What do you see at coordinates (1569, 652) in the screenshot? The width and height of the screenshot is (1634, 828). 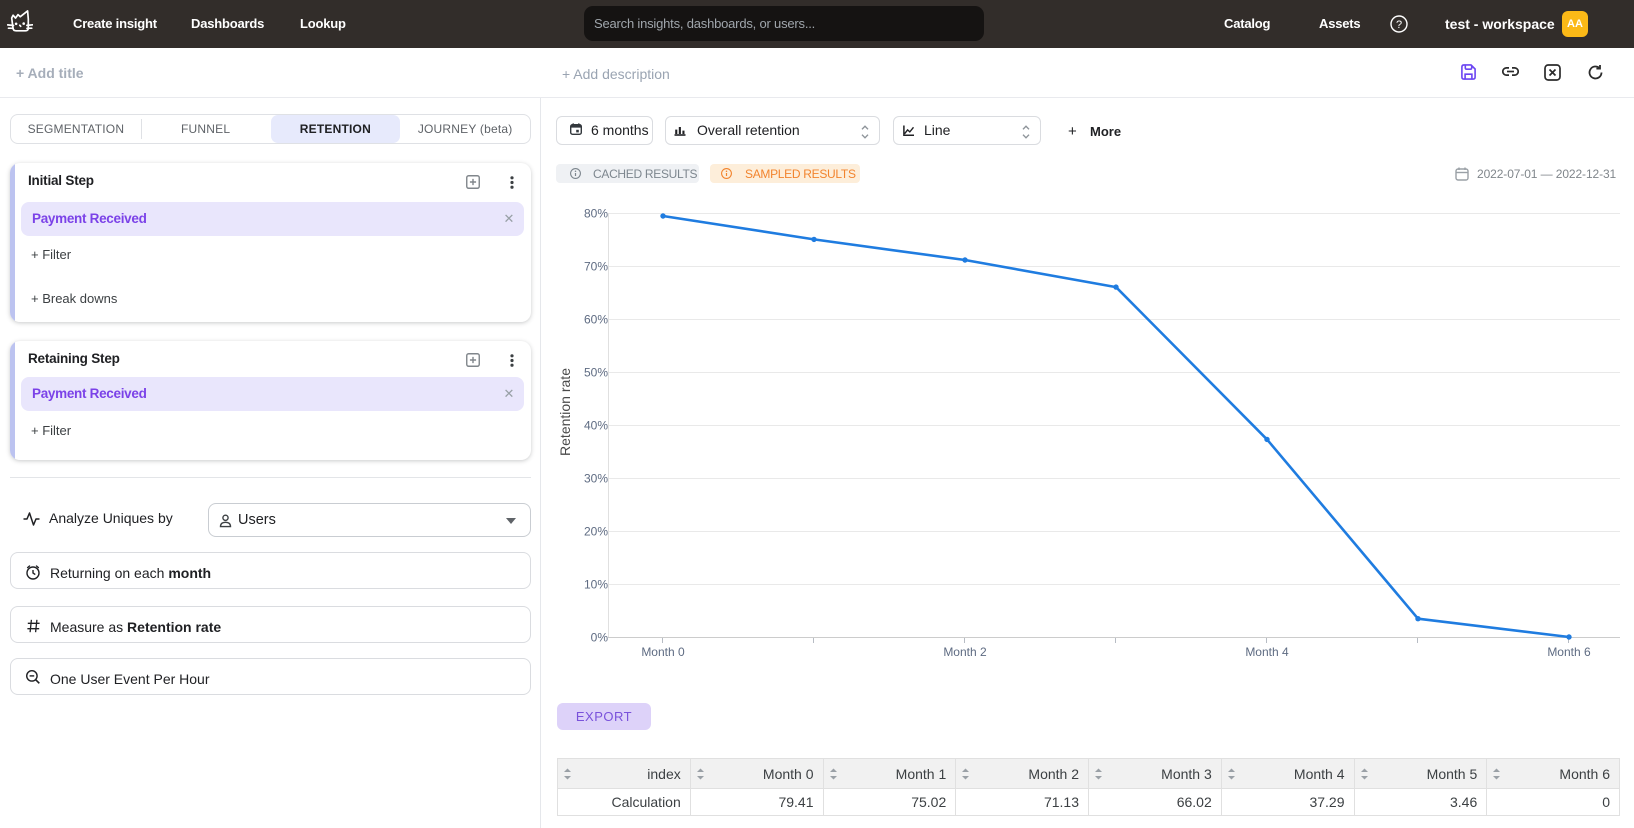 I see `svg-text: Month 6` at bounding box center [1569, 652].